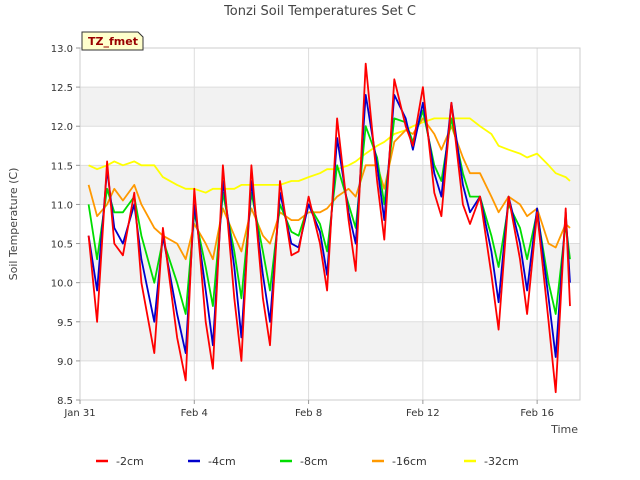  Describe the element at coordinates (62, 284) in the screenshot. I see `y-tick-label: 10.0` at that location.